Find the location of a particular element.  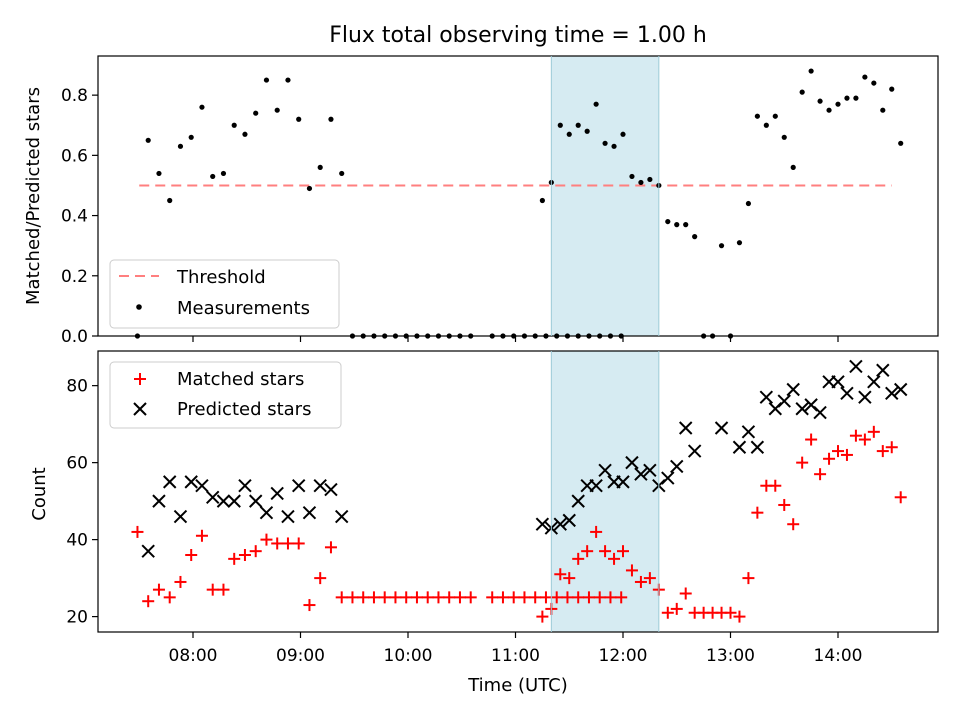

count-legend: Matched stars Predicted stars is located at coordinates (225, 395).